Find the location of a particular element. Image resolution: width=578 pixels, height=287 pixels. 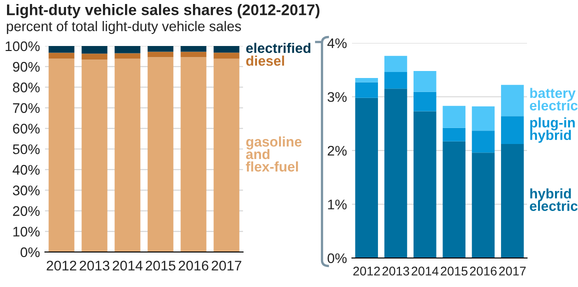

y-tick-label: 60% is located at coordinates (26, 129).